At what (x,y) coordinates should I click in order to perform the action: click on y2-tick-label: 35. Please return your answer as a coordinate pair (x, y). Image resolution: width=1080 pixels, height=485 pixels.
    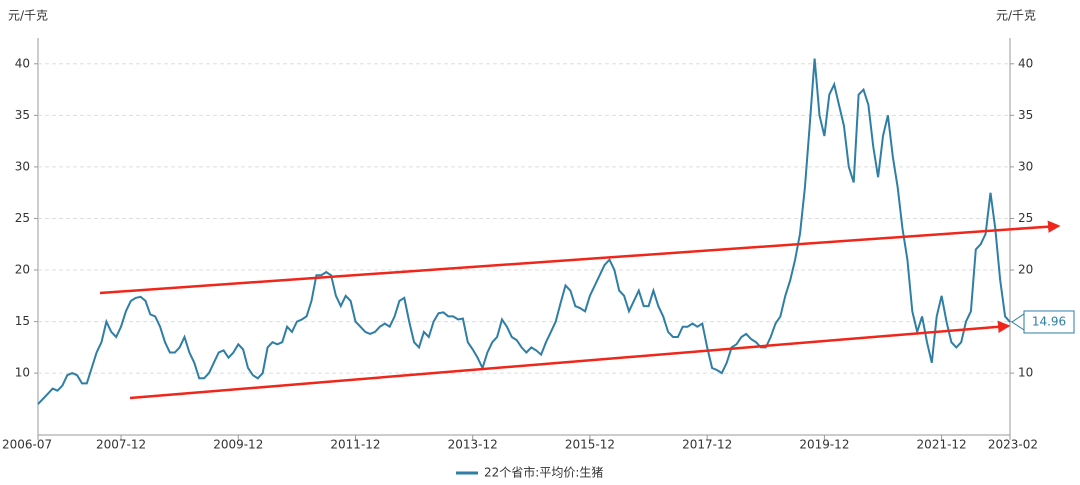
    Looking at the image, I should click on (1025, 115).